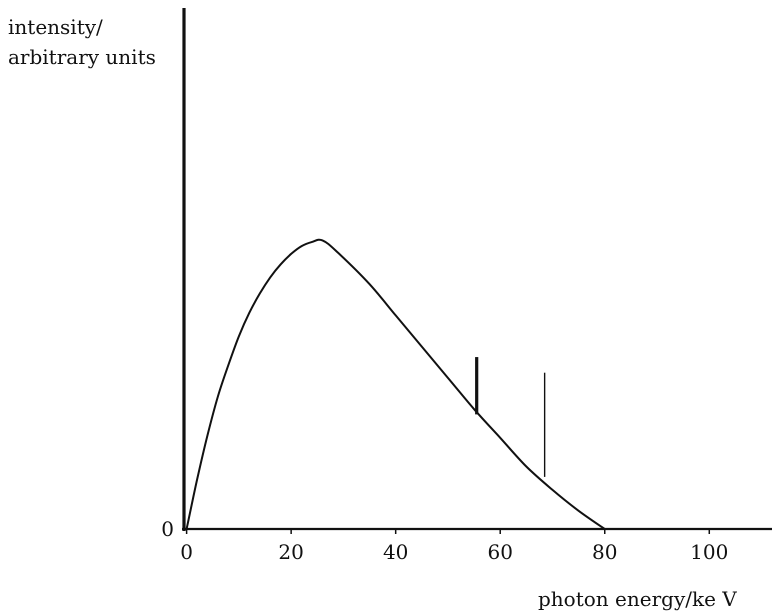 Image resolution: width=781 pixels, height=616 pixels. What do you see at coordinates (82, 57) in the screenshot?
I see `y-axis-label-line-2: arbitrary units` at bounding box center [82, 57].